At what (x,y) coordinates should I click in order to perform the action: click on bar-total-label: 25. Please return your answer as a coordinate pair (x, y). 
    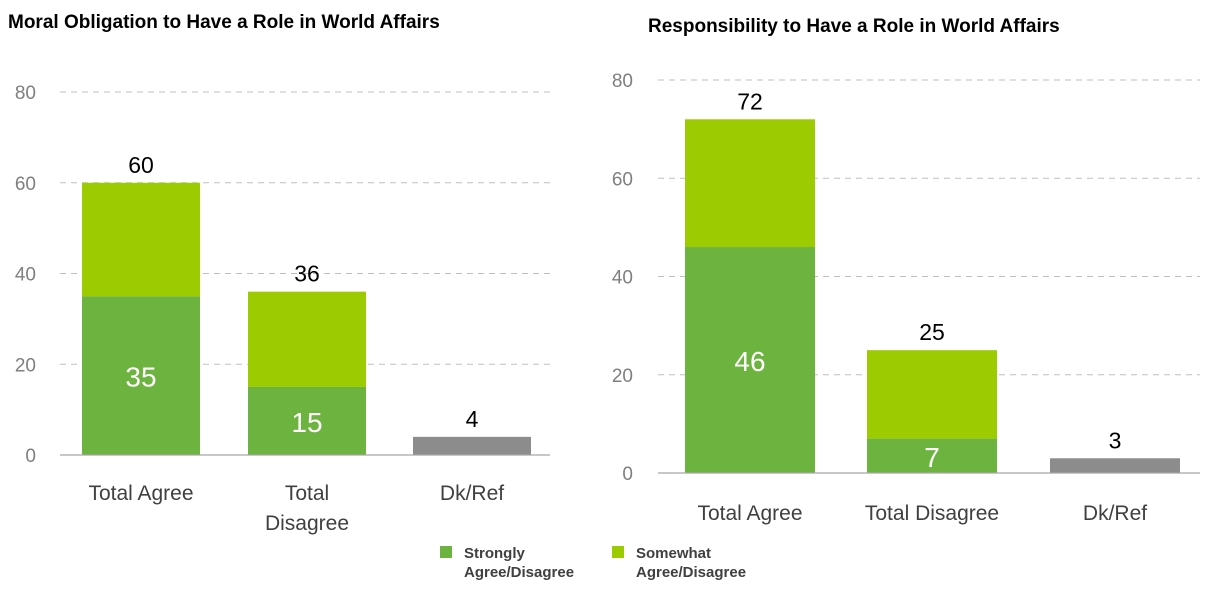
    Looking at the image, I should click on (932, 332).